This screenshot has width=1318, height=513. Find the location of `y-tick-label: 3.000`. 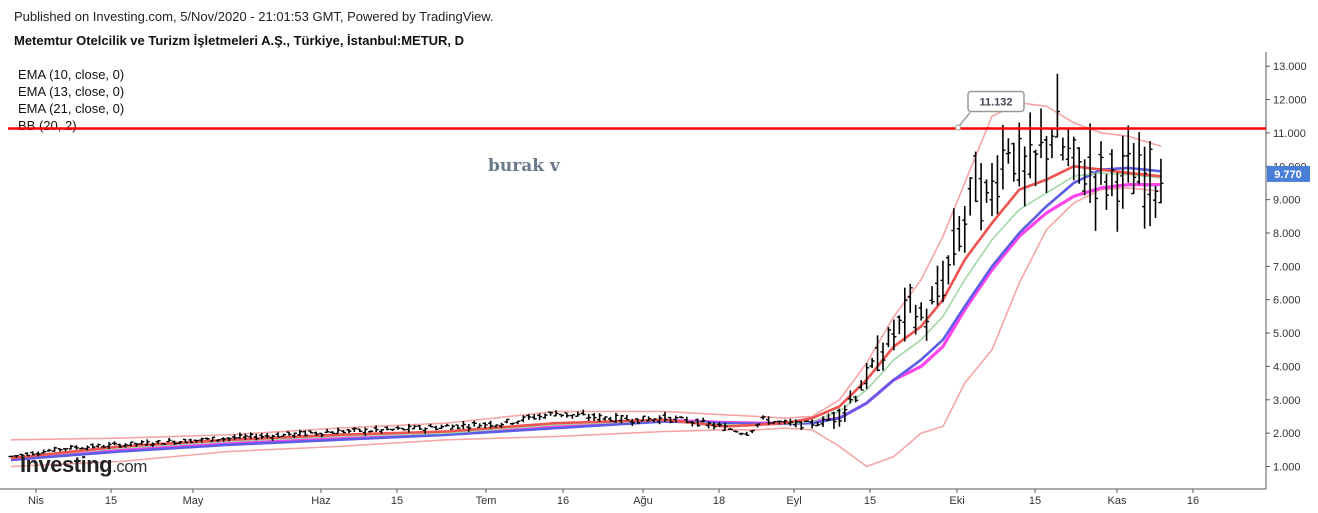

y-tick-label: 3.000 is located at coordinates (1287, 401).